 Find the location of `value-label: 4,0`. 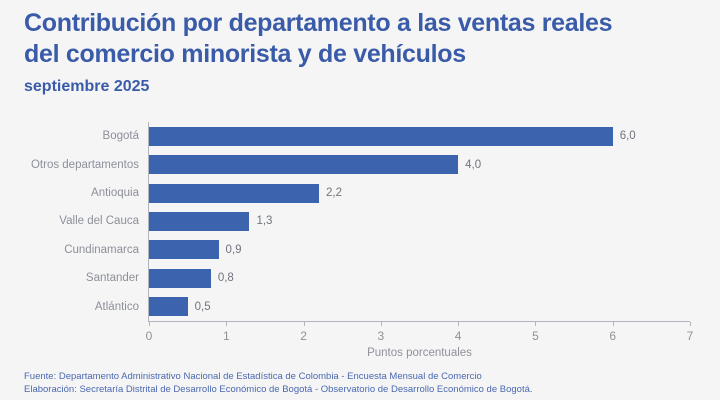

value-label: 4,0 is located at coordinates (473, 164).